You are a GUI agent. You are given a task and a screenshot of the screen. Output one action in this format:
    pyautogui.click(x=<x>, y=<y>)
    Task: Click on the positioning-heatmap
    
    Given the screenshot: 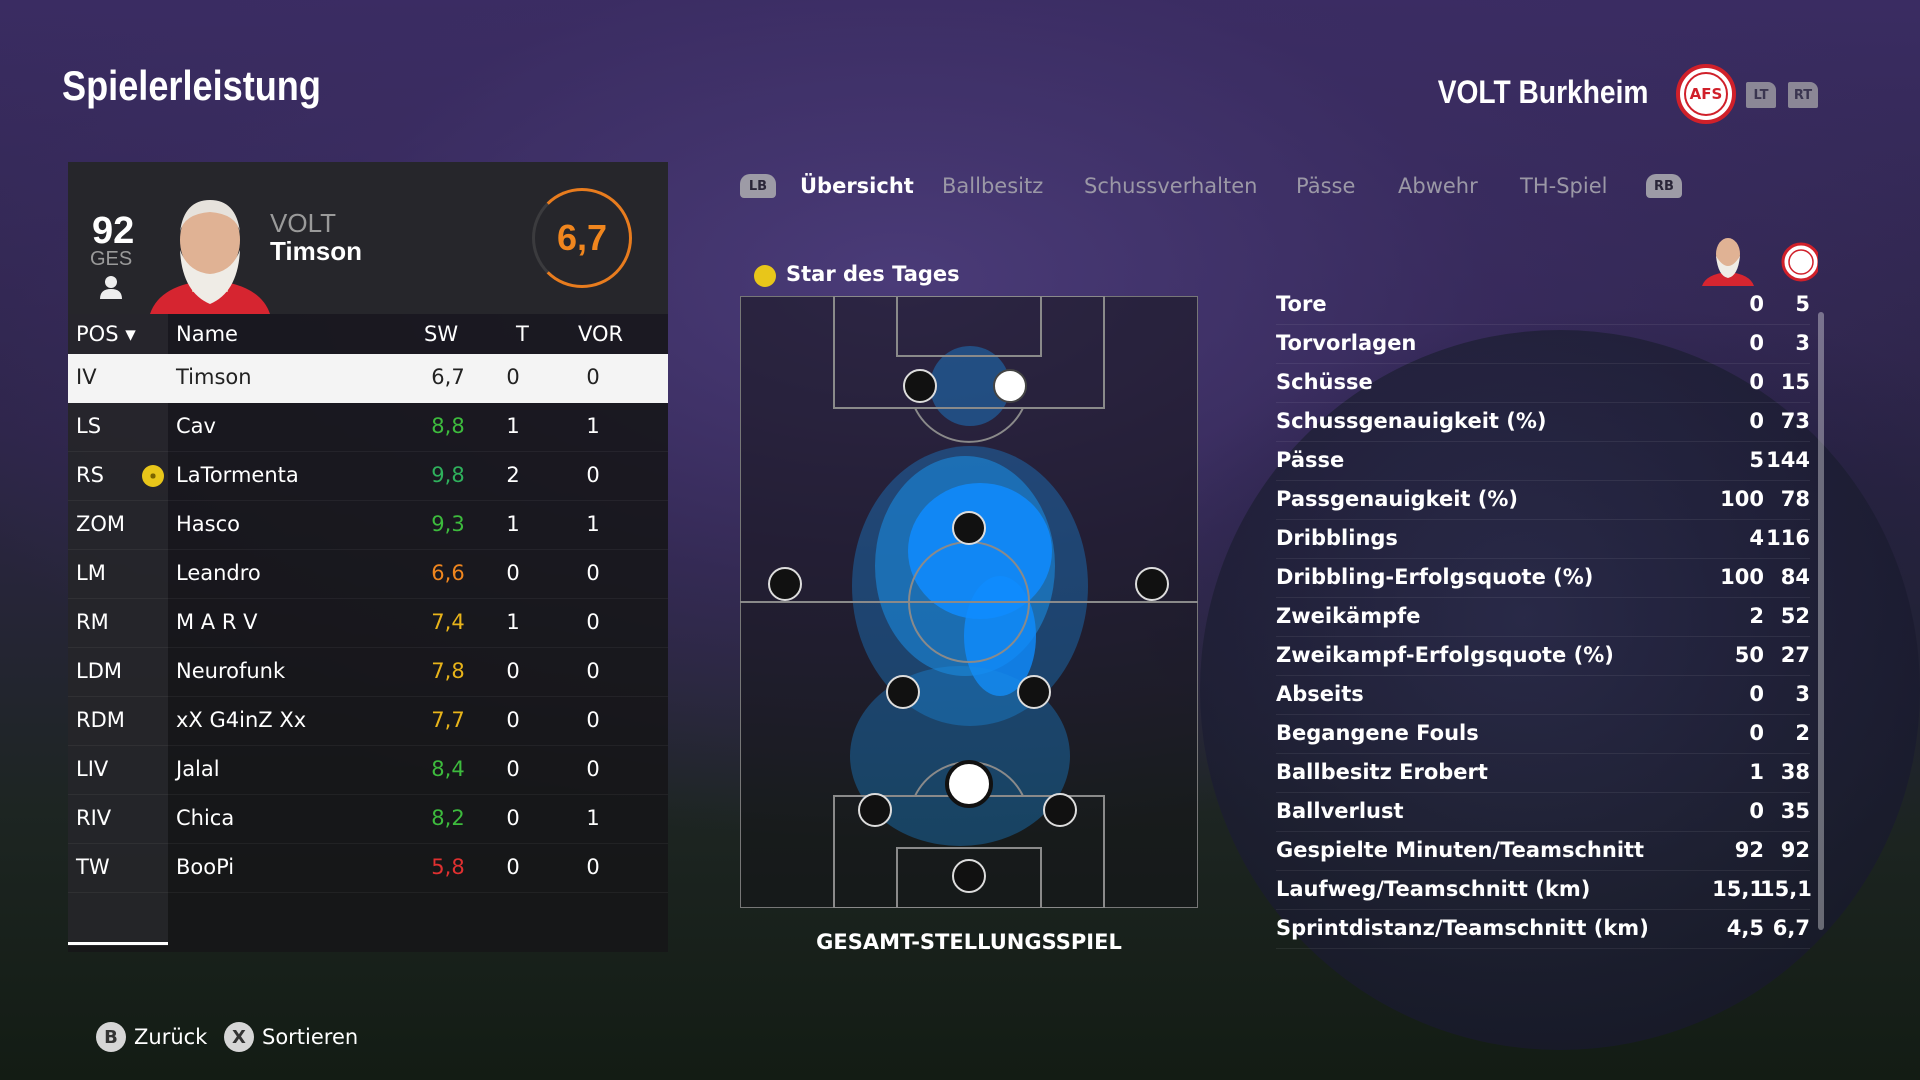 What is the action you would take?
    pyautogui.click(x=969, y=602)
    